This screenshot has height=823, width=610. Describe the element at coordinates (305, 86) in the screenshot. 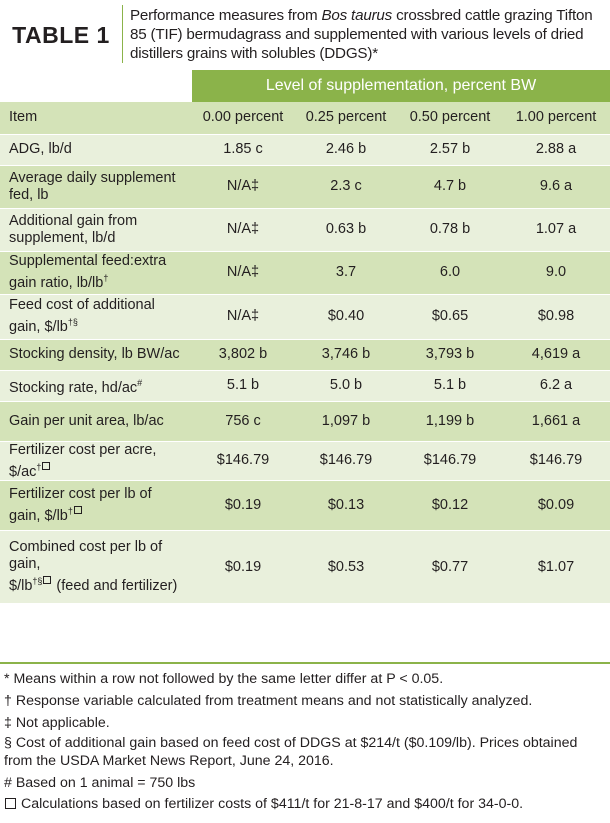

I see `supplementation-band: Level of supplementation, percent BW` at that location.